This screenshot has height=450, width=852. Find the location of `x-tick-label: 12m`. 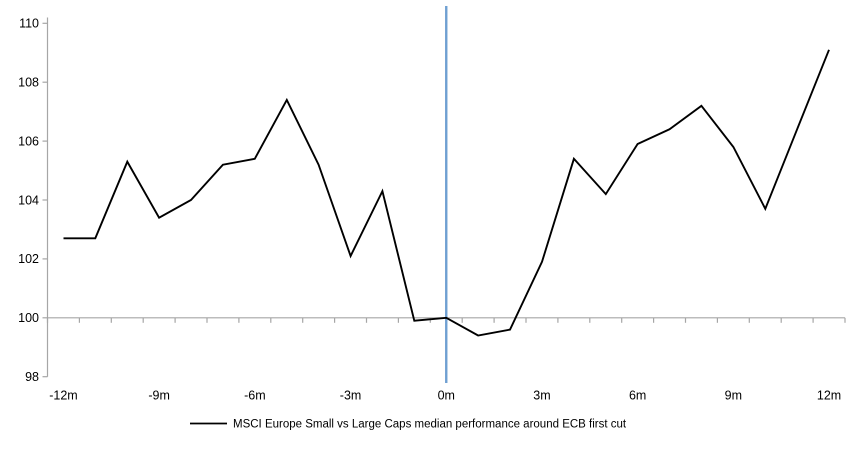

x-tick-label: 12m is located at coordinates (829, 396).